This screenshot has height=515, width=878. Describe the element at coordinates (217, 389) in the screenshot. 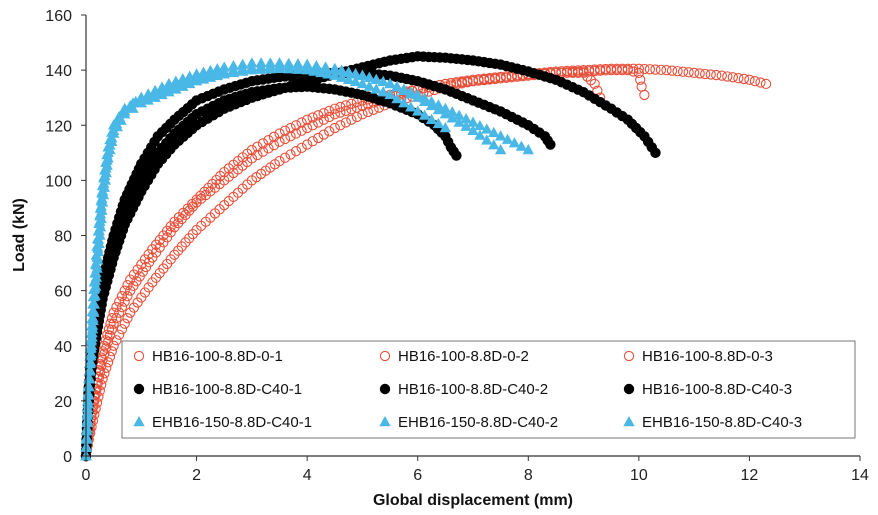

I see `legend-item: HB16-100-8.8D-C40-1` at that location.